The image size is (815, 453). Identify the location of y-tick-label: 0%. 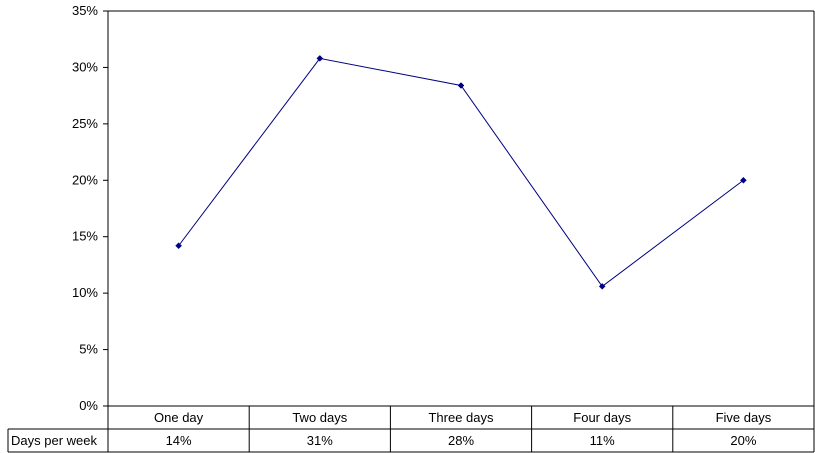
(88, 405).